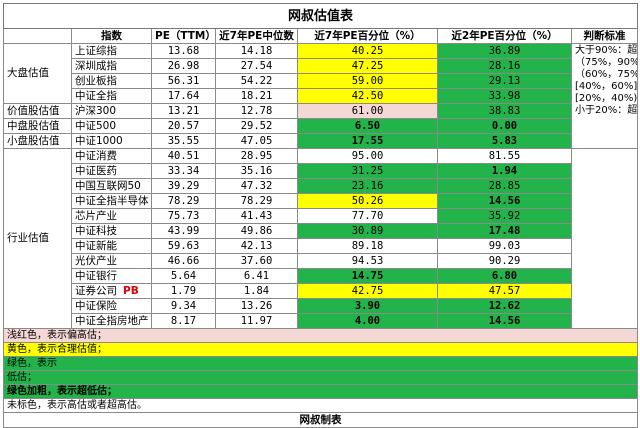 Image resolution: width=640 pixels, height=428 pixels. I want to click on legend-row: 未标色，表示高估或者超高估。, so click(320, 405).